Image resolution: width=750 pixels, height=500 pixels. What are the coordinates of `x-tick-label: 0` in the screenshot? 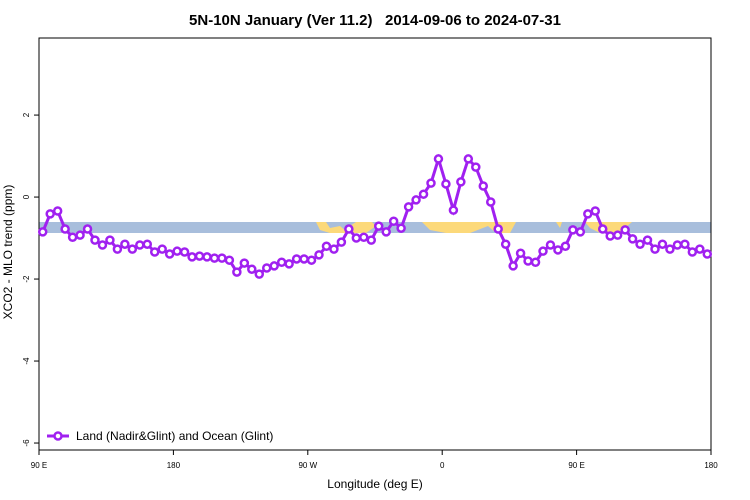 It's located at (442, 465).